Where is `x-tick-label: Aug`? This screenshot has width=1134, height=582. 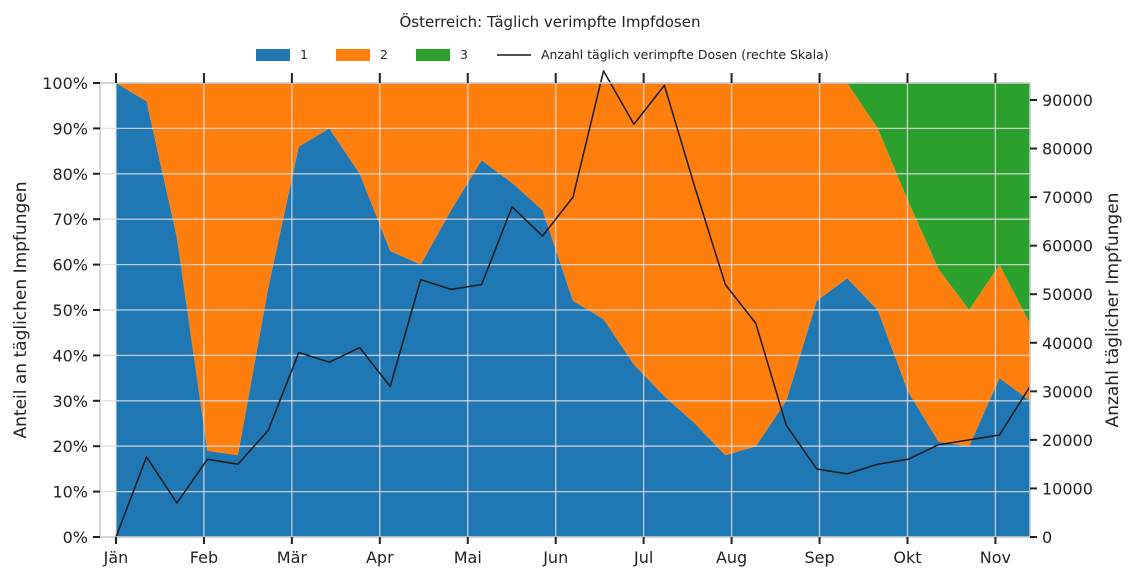 x-tick-label: Aug is located at coordinates (731, 557).